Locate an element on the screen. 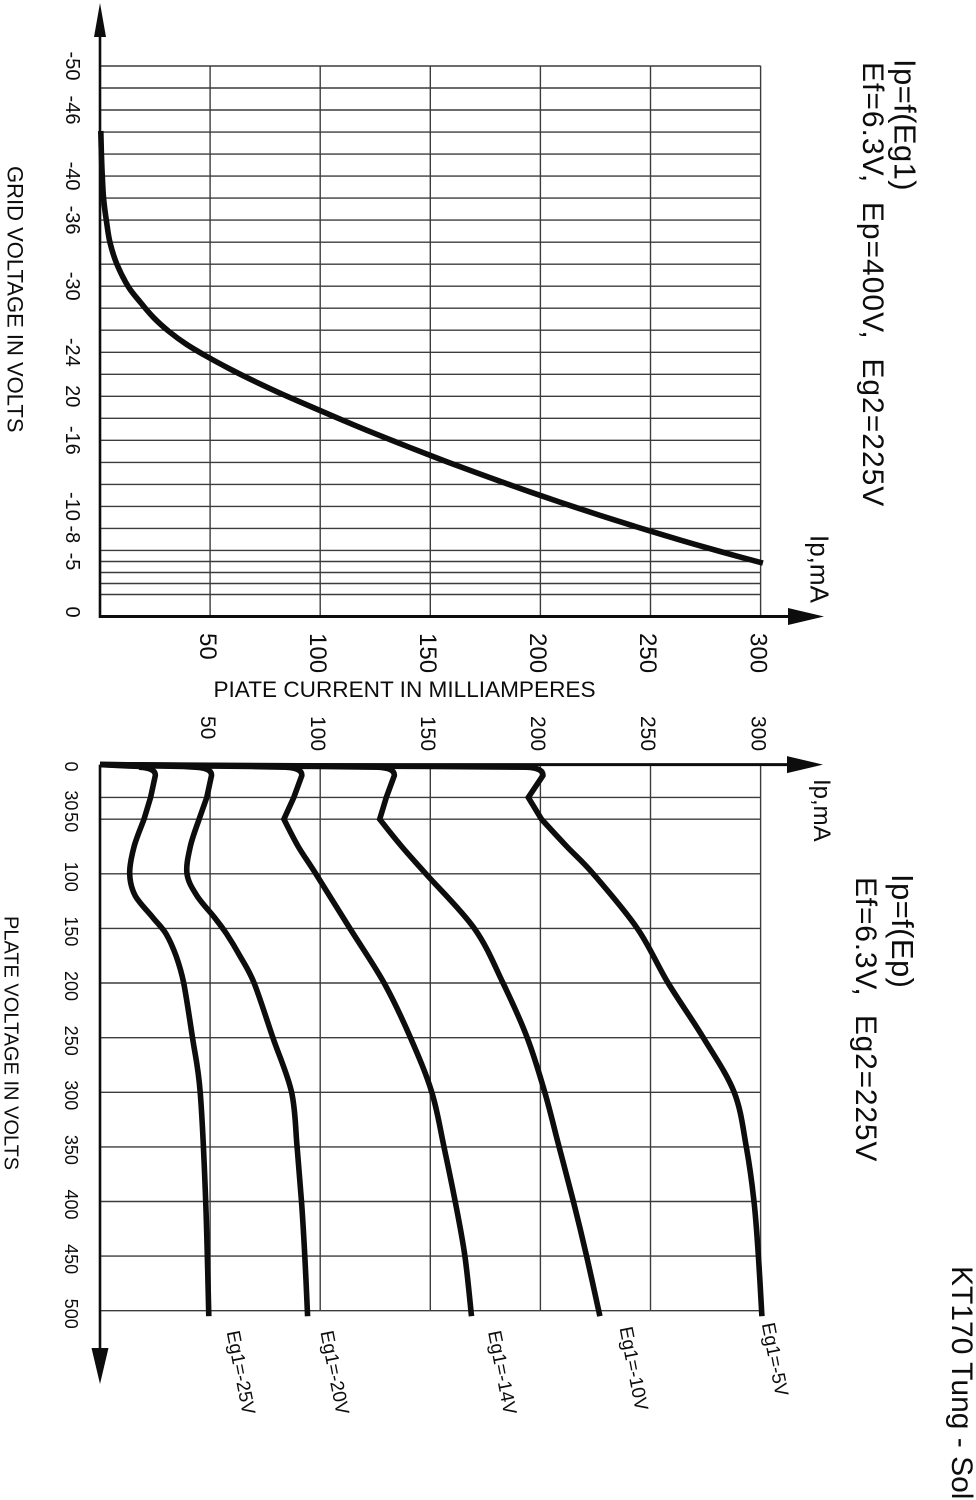 The image size is (976, 1500). svg-text: -24 is located at coordinates (72, 352).